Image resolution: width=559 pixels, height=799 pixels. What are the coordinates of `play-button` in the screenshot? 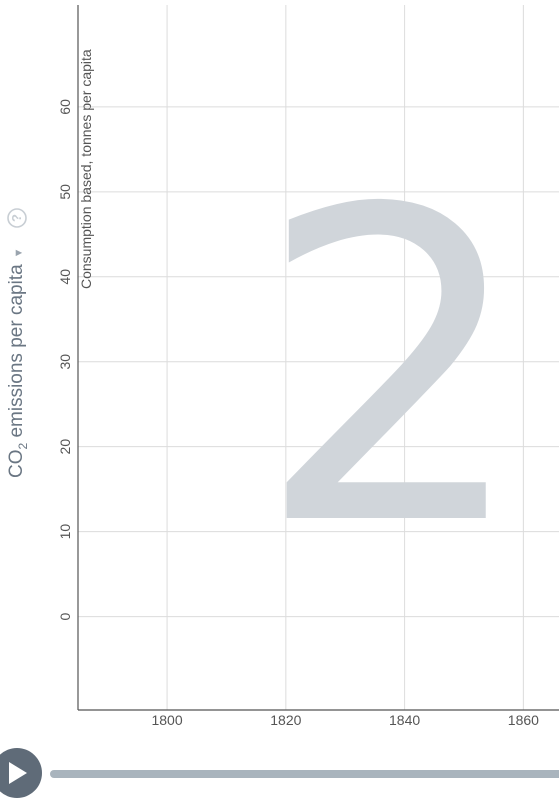 It's located at (21, 773).